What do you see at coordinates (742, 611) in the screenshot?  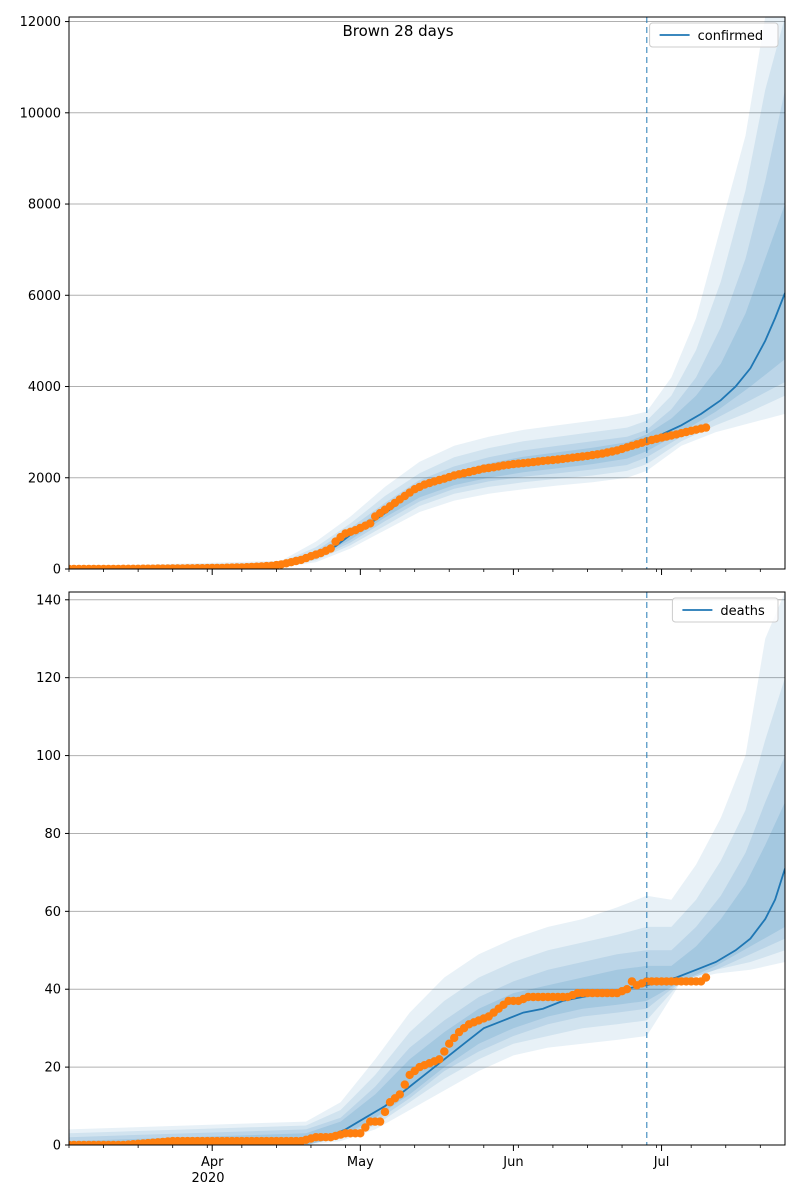 I see `legend-label: deaths` at bounding box center [742, 611].